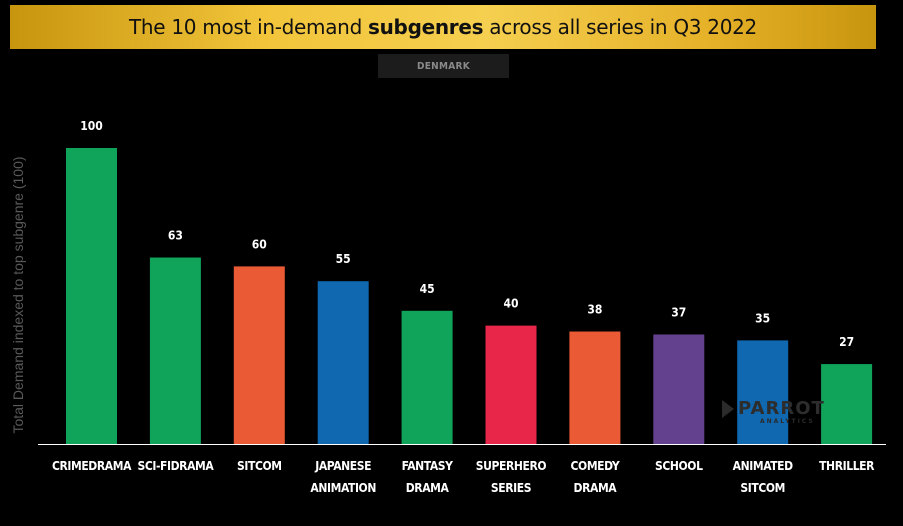  I want to click on data-label: 38, so click(594, 310).